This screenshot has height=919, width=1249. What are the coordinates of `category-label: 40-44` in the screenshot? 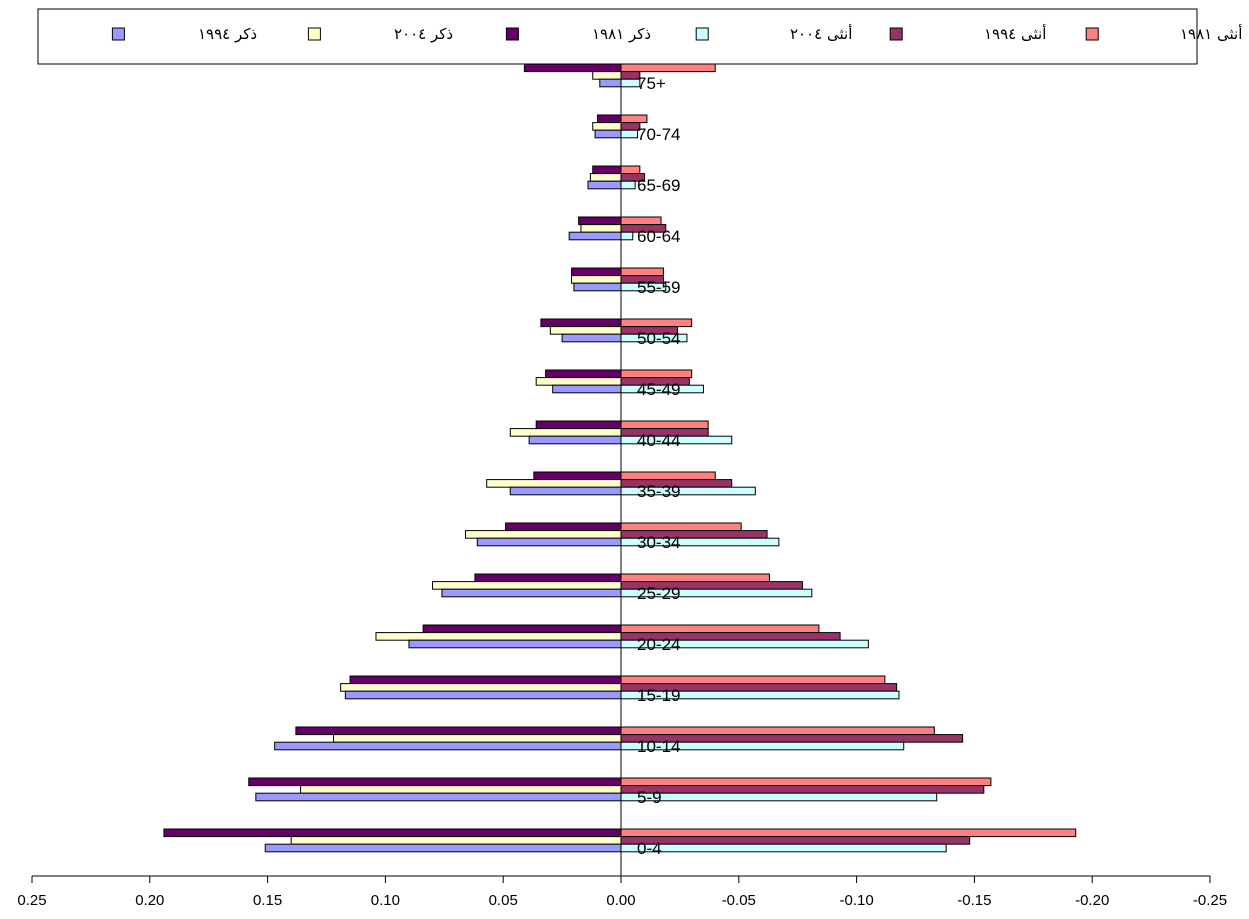 It's located at (658, 440).